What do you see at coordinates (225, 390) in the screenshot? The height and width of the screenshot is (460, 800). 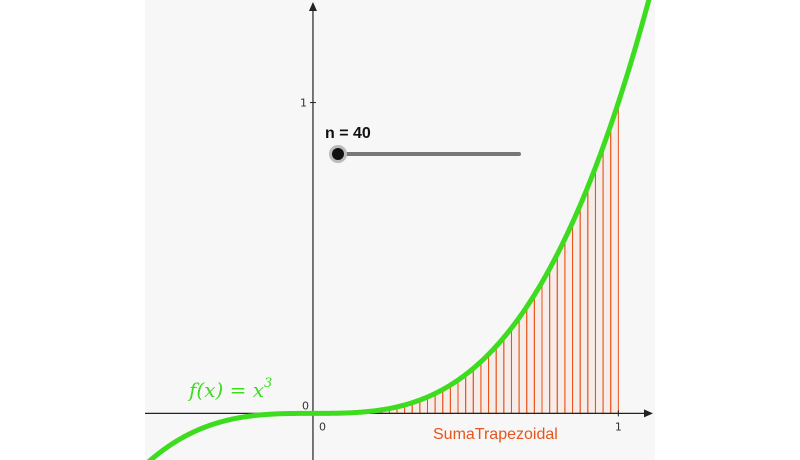 I see `function-label-text: f(x) = x` at bounding box center [225, 390].